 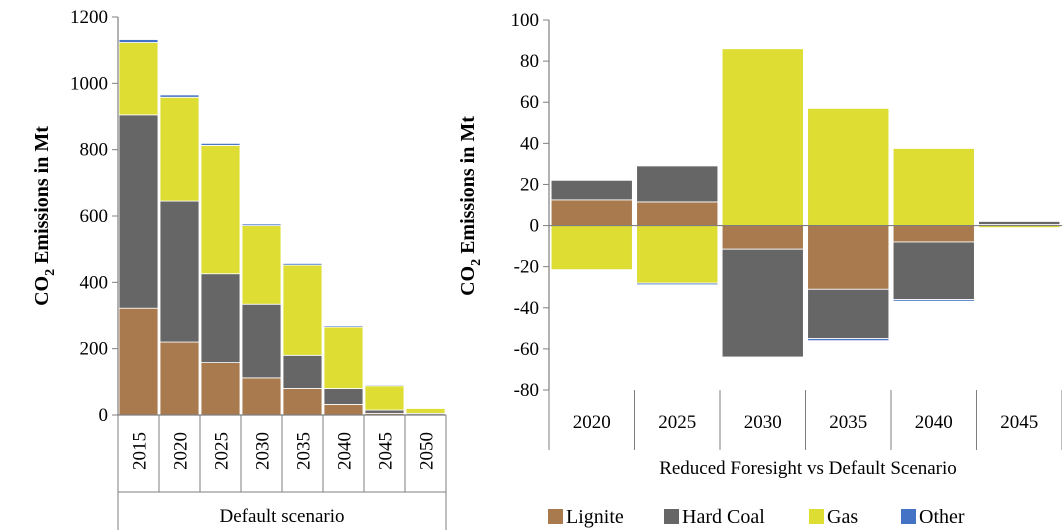 What do you see at coordinates (529, 143) in the screenshot?
I see `right-y-tick-label: 40` at bounding box center [529, 143].